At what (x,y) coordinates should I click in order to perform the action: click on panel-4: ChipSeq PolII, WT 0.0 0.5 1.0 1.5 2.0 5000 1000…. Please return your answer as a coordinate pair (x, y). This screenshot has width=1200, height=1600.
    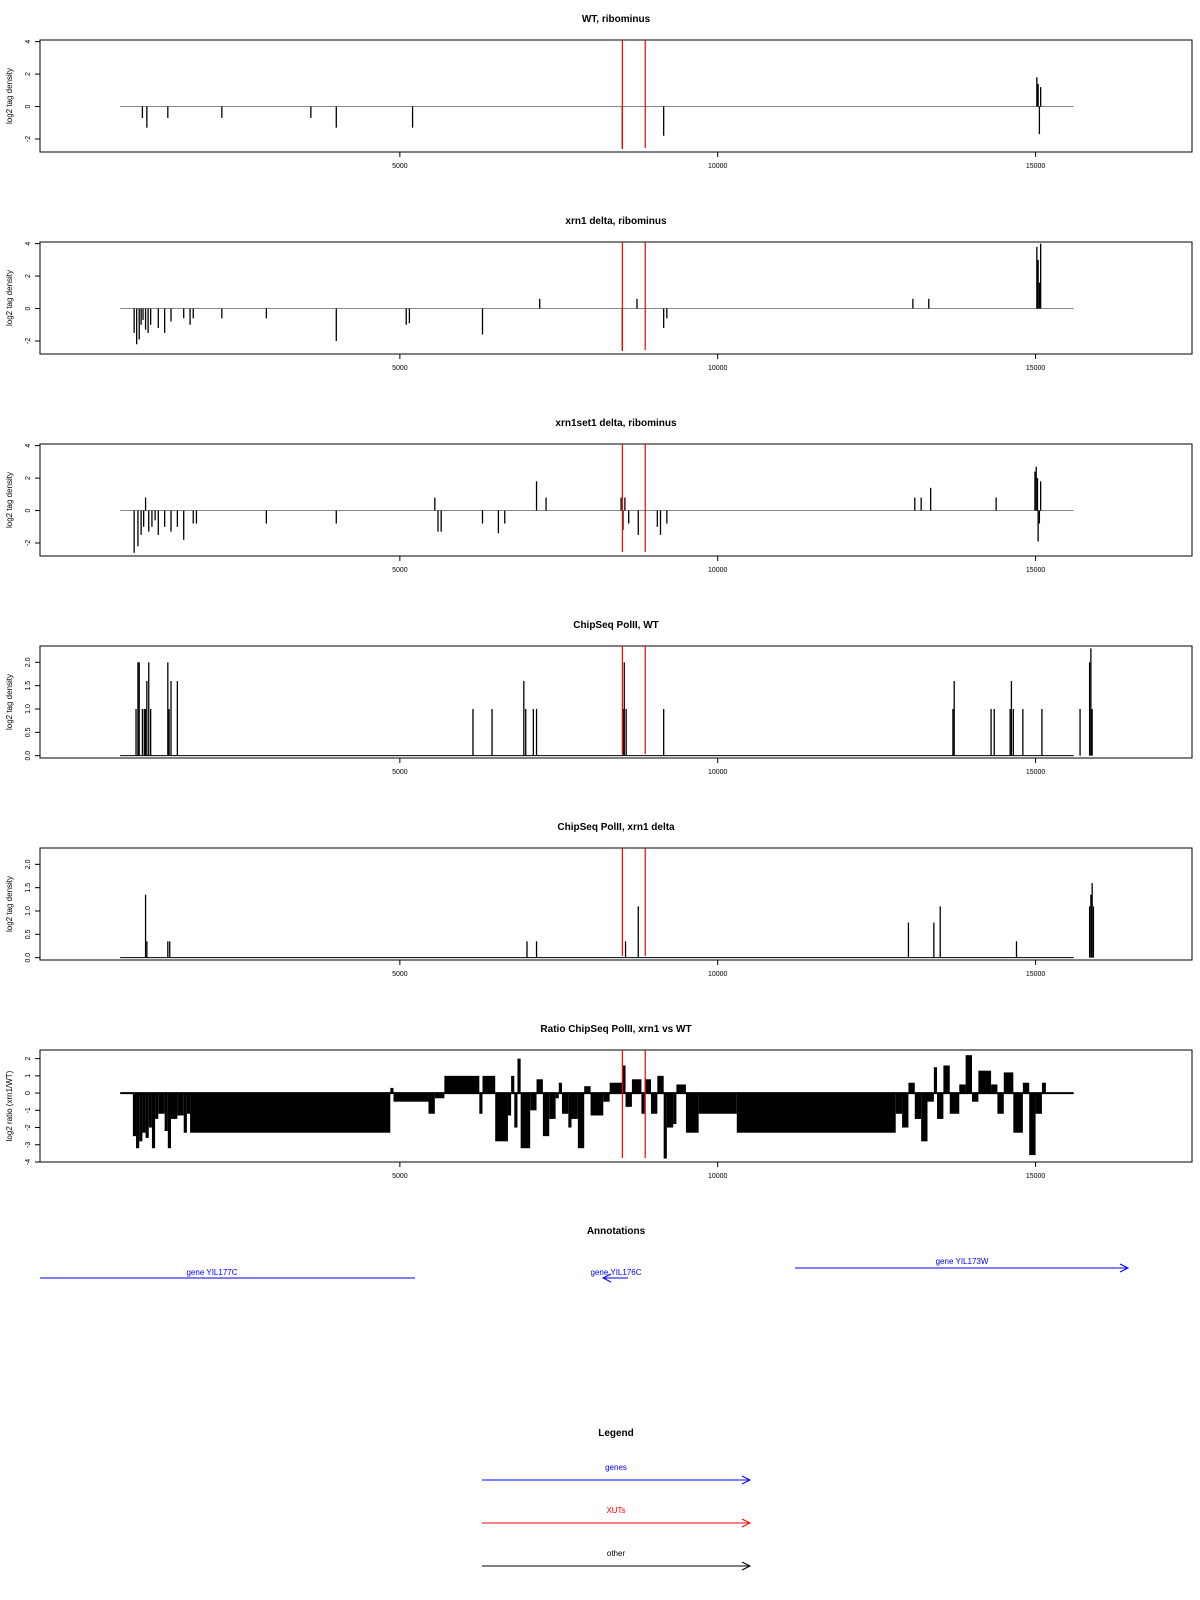
    Looking at the image, I should click on (599, 698).